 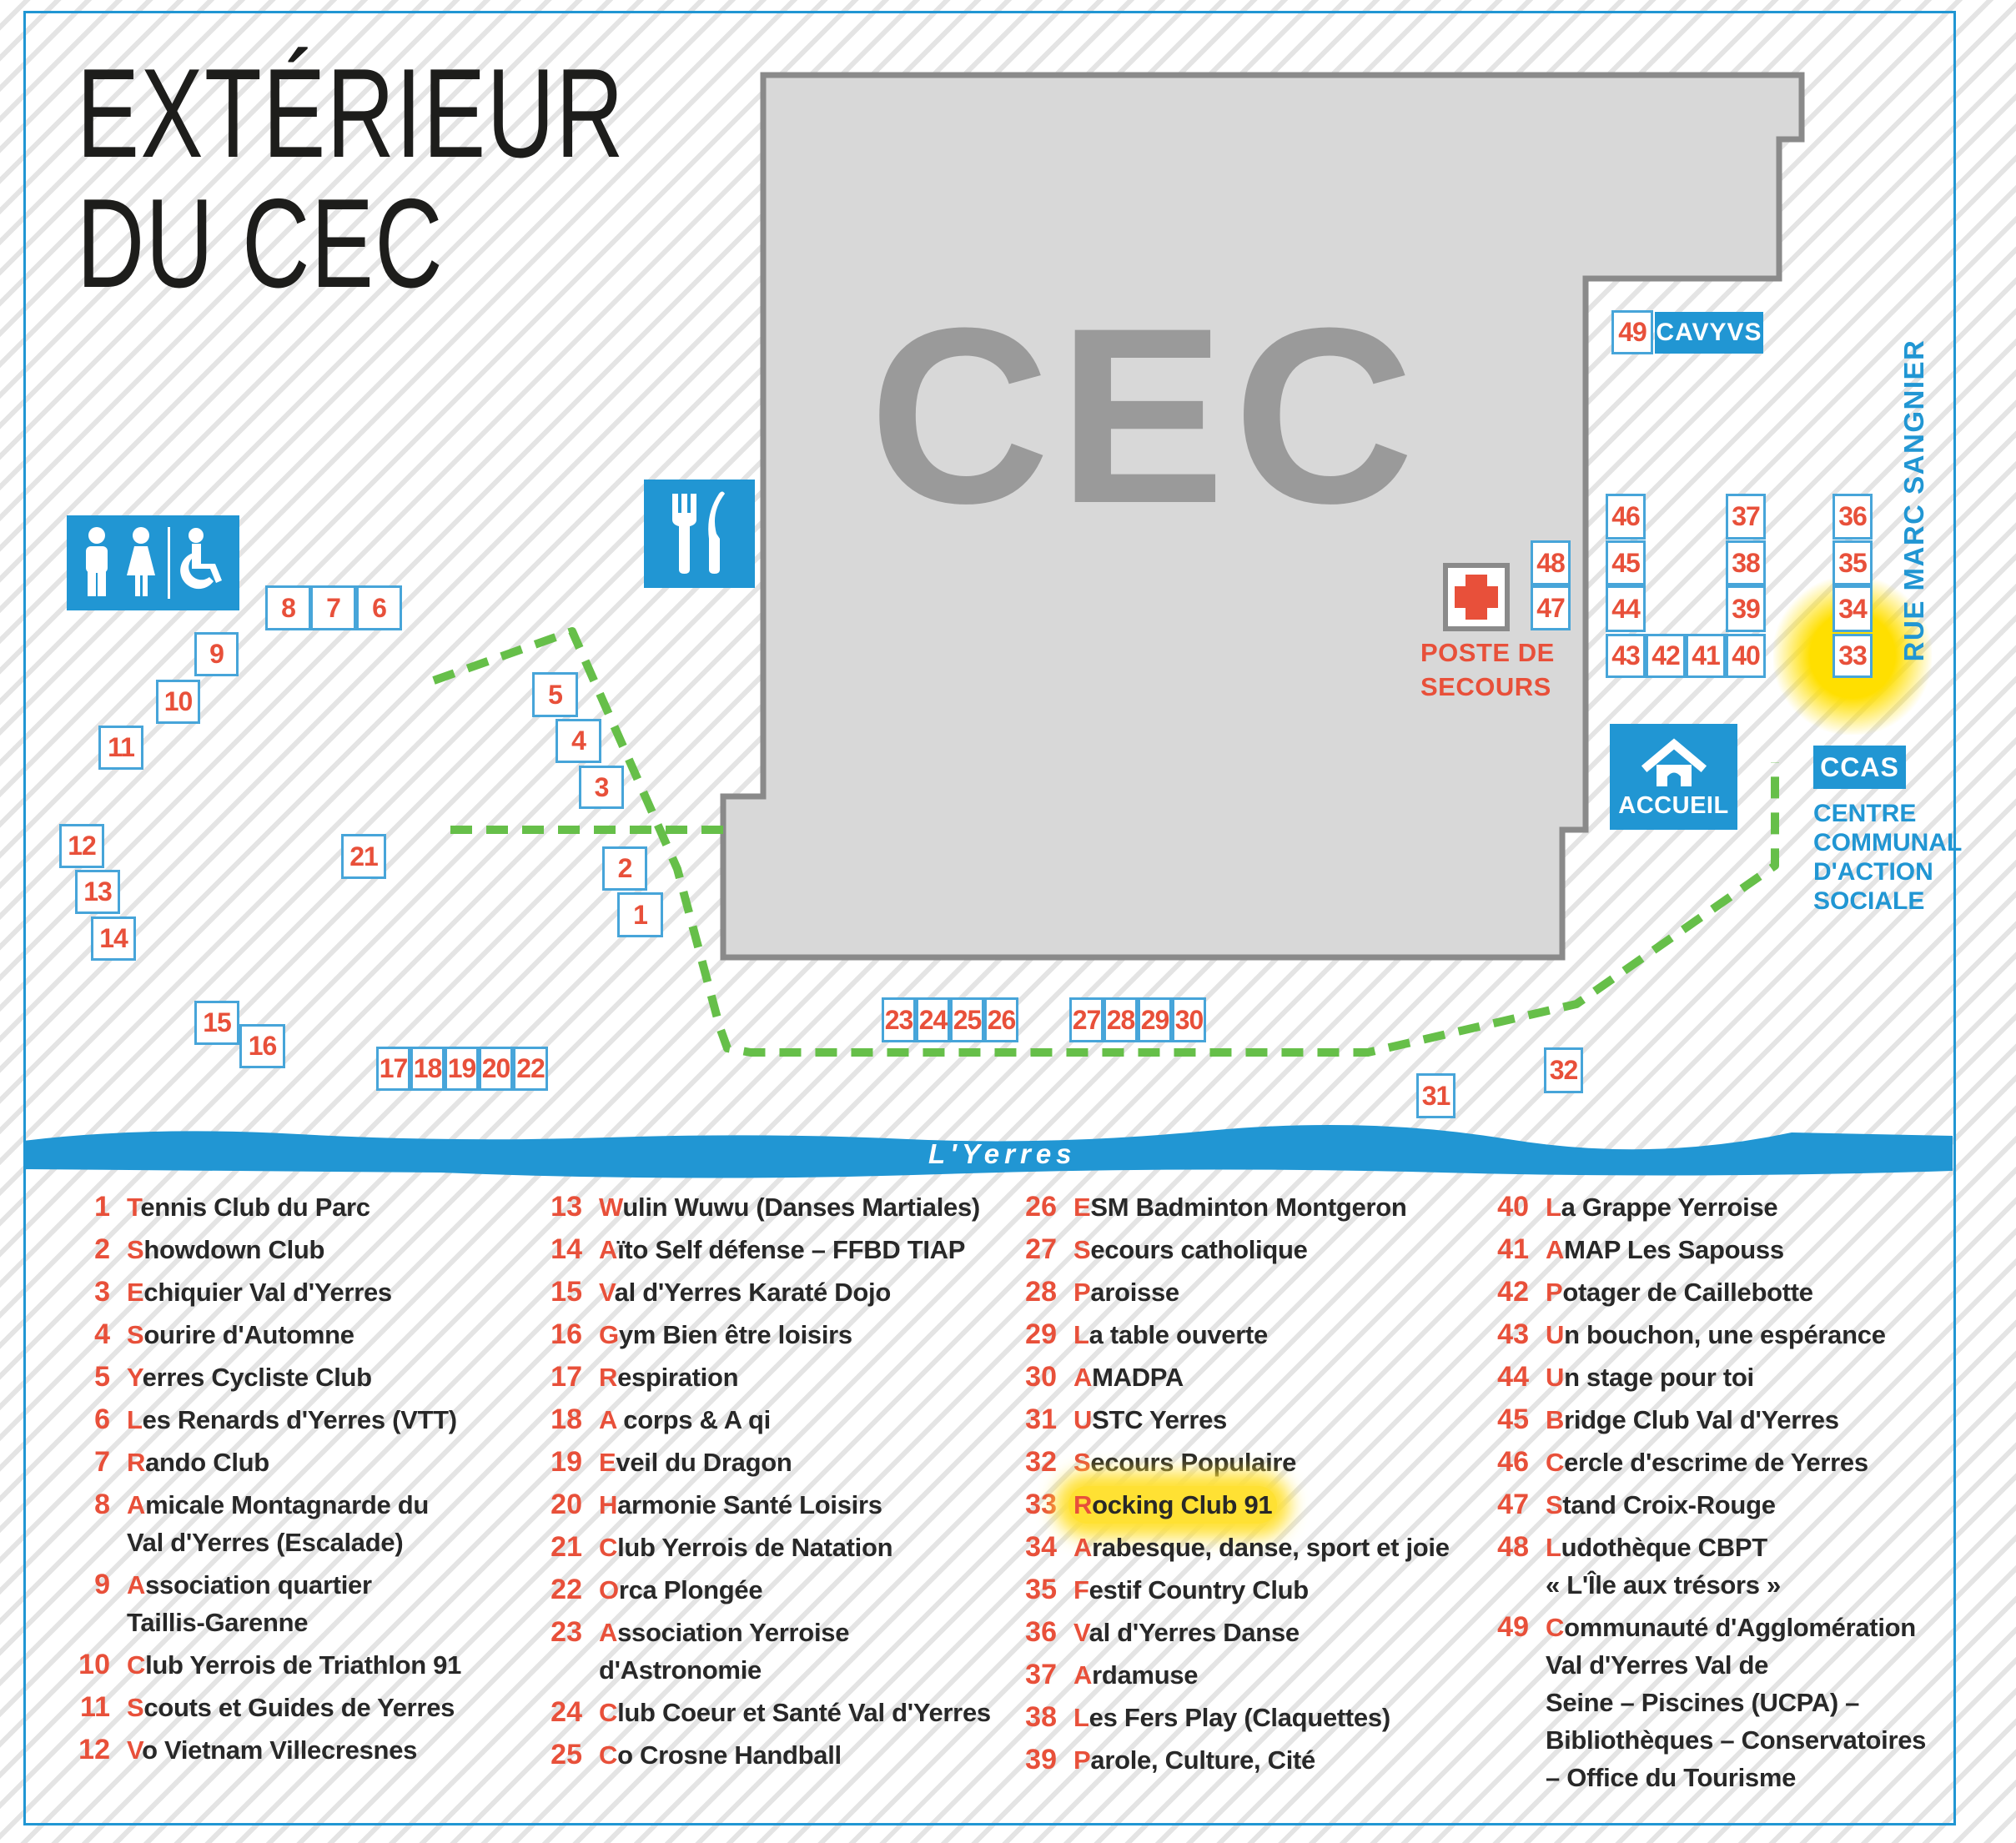 What do you see at coordinates (102, 1584) in the screenshot?
I see `legend-item-number: 9` at bounding box center [102, 1584].